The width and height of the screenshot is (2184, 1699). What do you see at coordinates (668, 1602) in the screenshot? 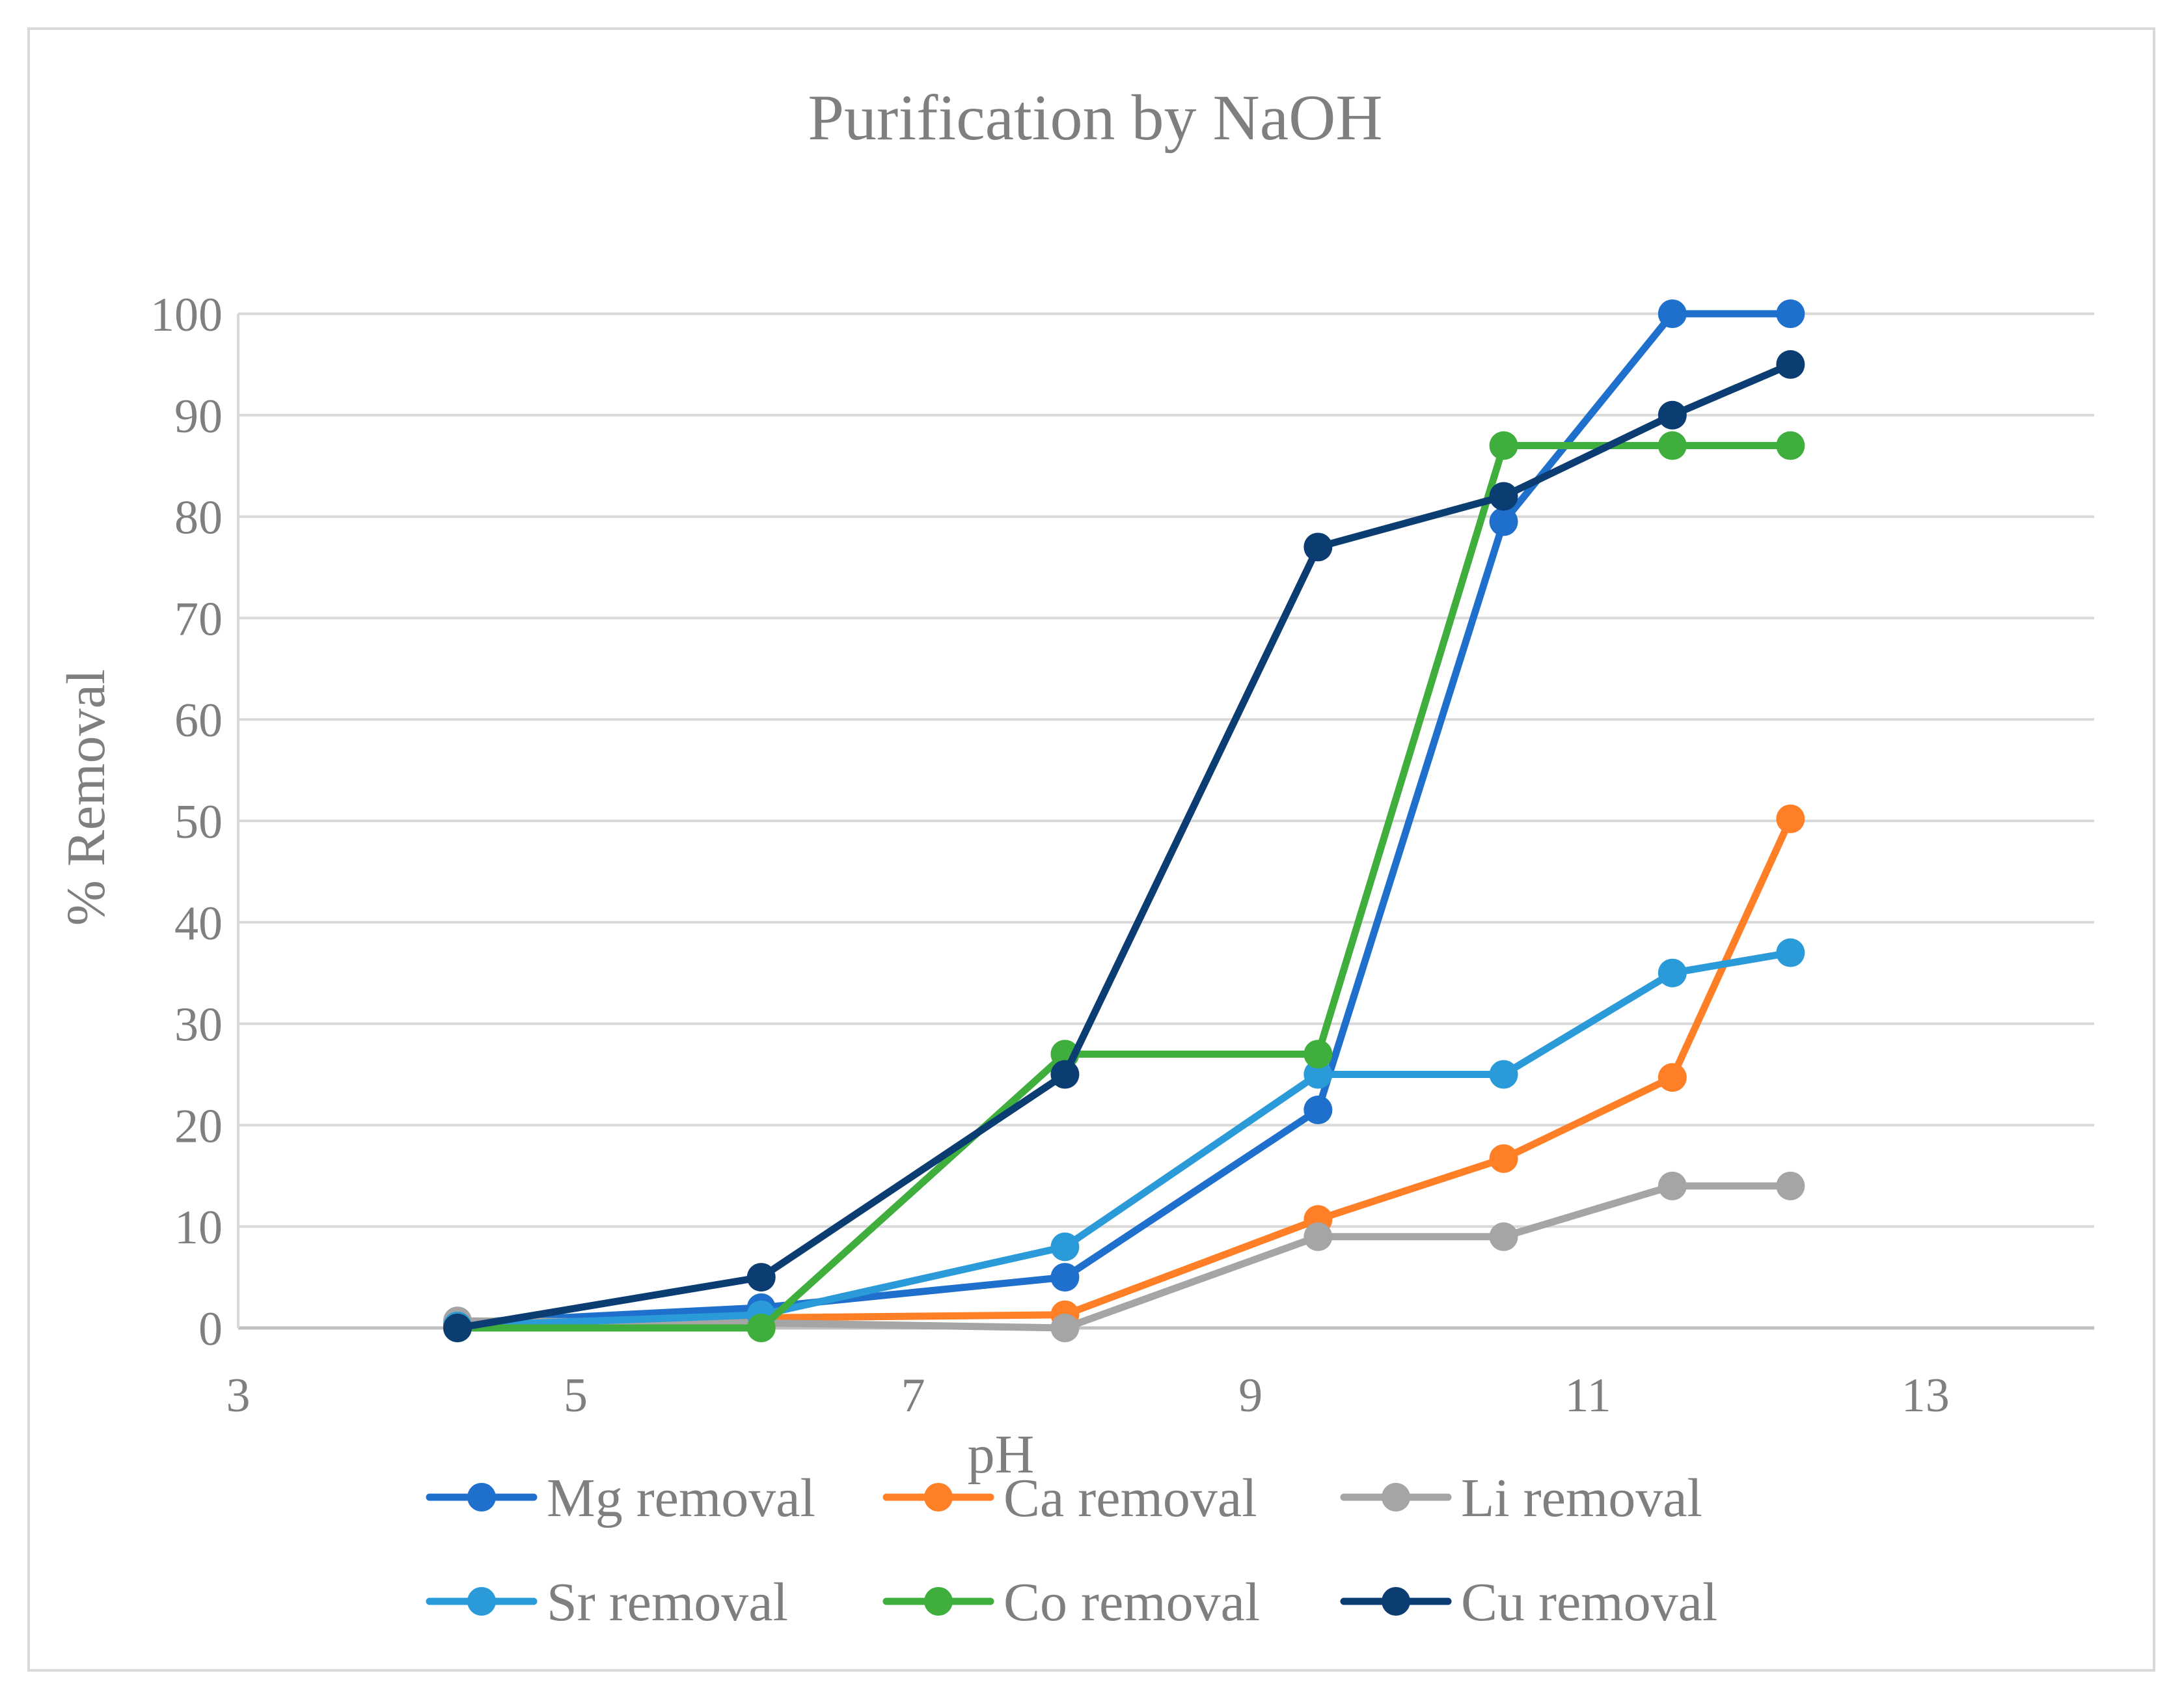
I see `legend-label: Sr removal` at bounding box center [668, 1602].